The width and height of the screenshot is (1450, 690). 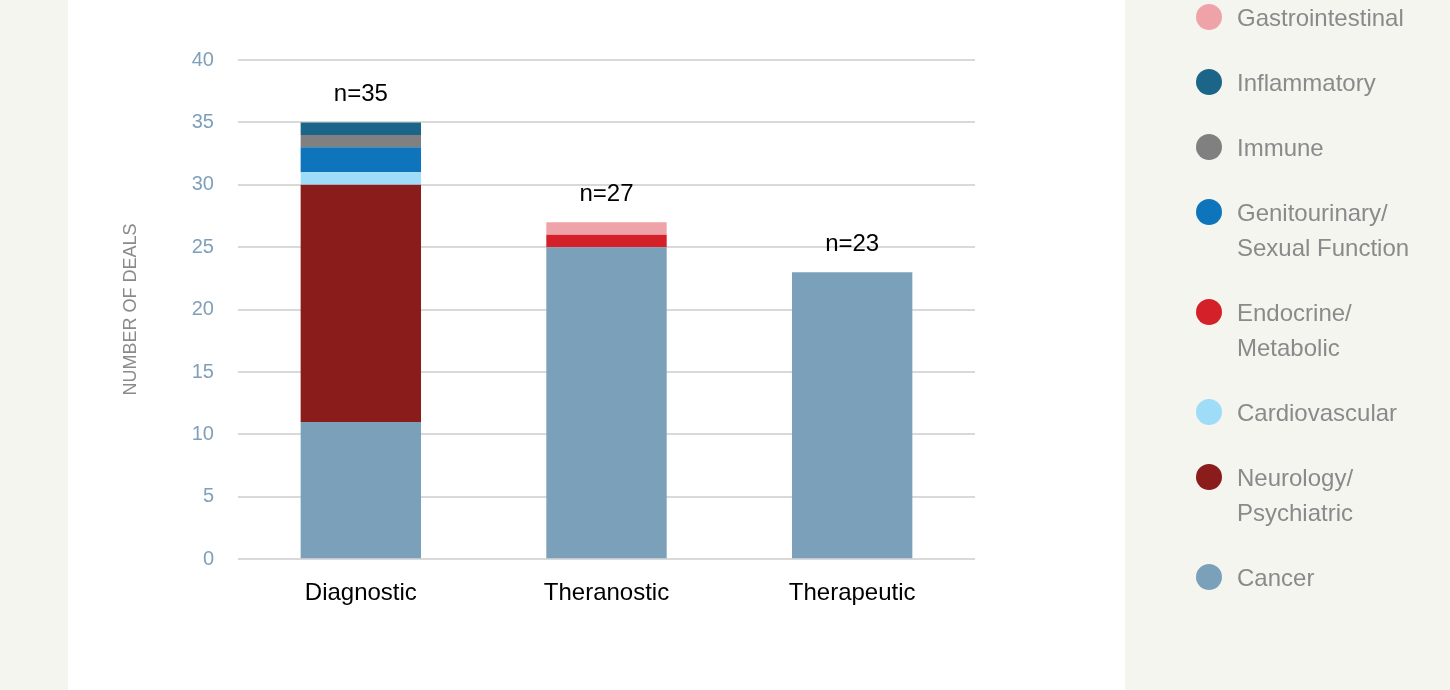 What do you see at coordinates (202, 432) in the screenshot?
I see `y-tick-label: 10` at bounding box center [202, 432].